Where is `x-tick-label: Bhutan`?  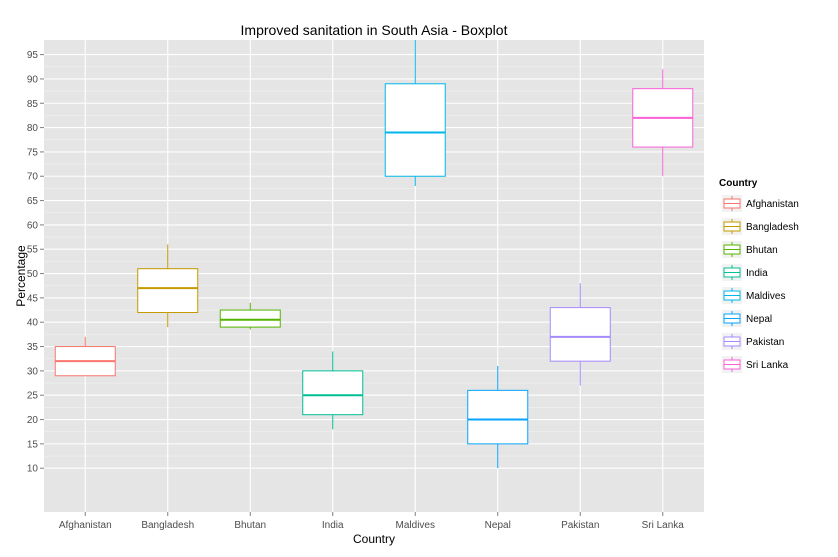 x-tick-label: Bhutan is located at coordinates (250, 525).